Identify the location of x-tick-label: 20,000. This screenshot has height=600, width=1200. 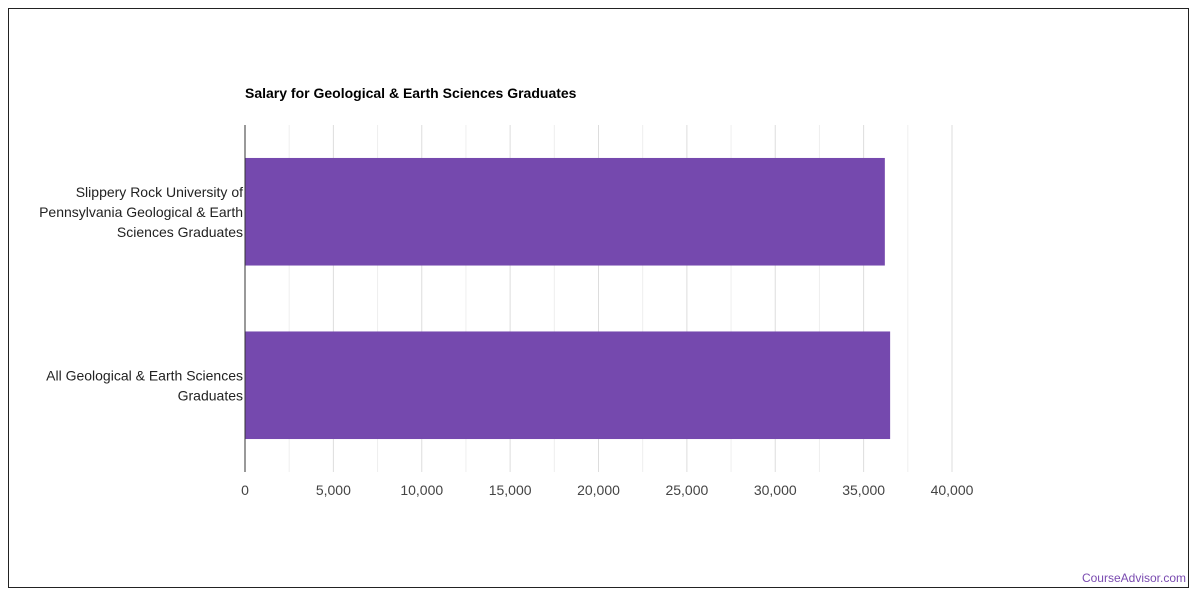
(598, 490).